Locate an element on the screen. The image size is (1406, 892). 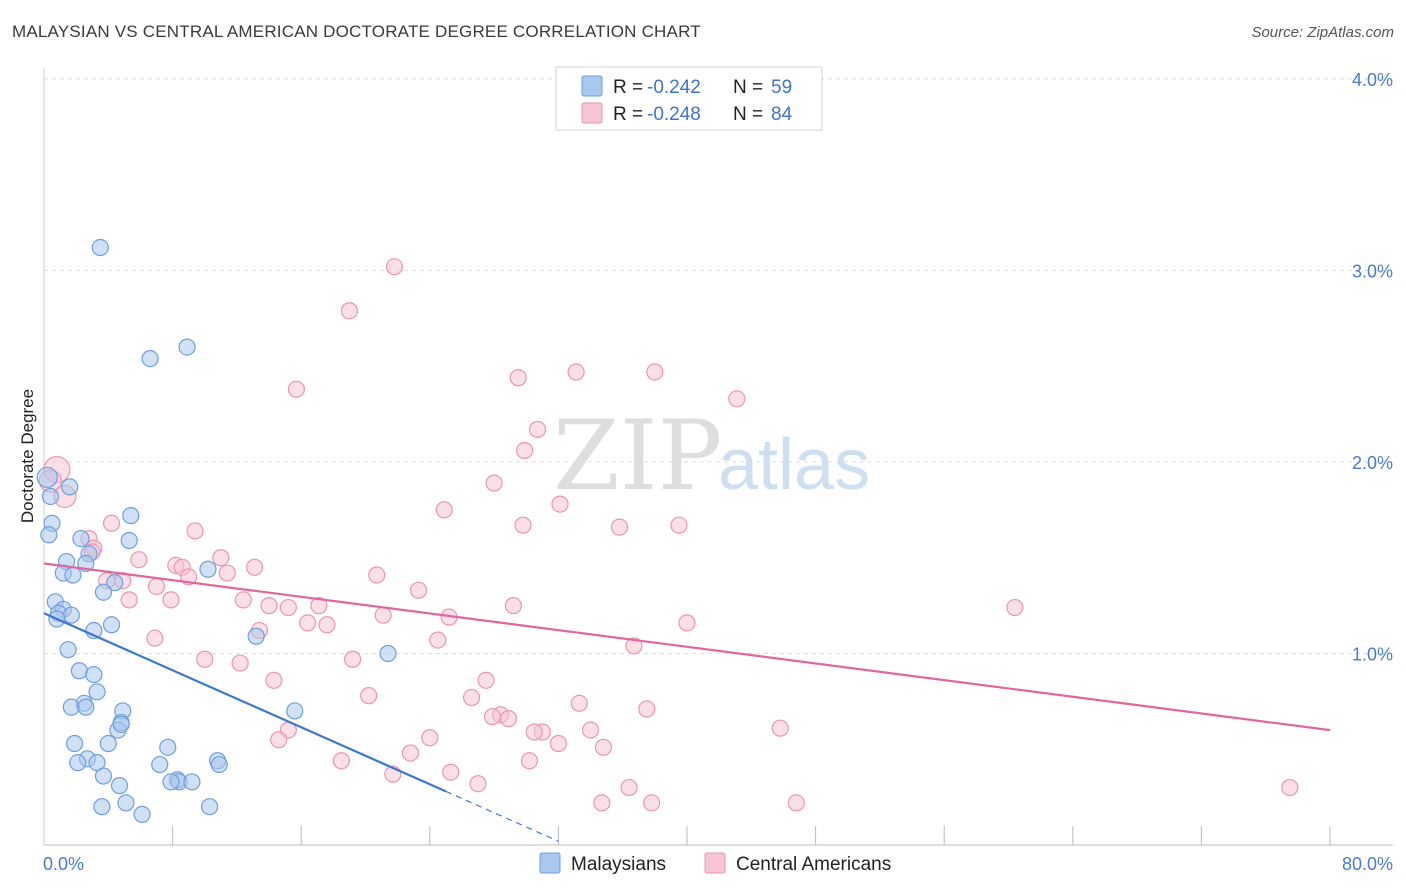
y-tick-label-4: 4.0% is located at coordinates (1372, 80).